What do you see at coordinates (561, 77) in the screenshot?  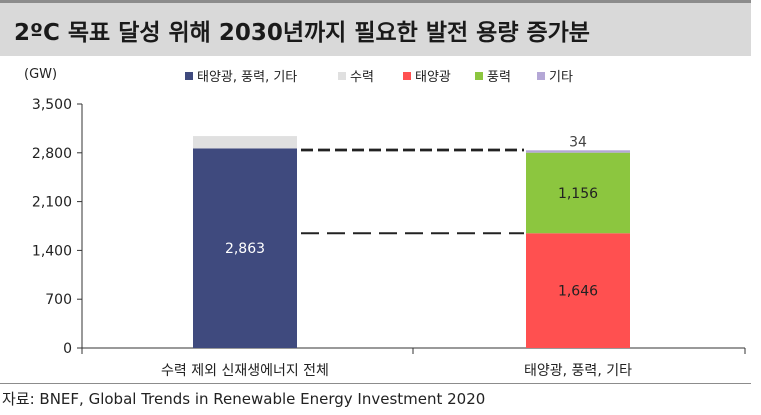 I see `legend-label-4: 기타` at bounding box center [561, 77].